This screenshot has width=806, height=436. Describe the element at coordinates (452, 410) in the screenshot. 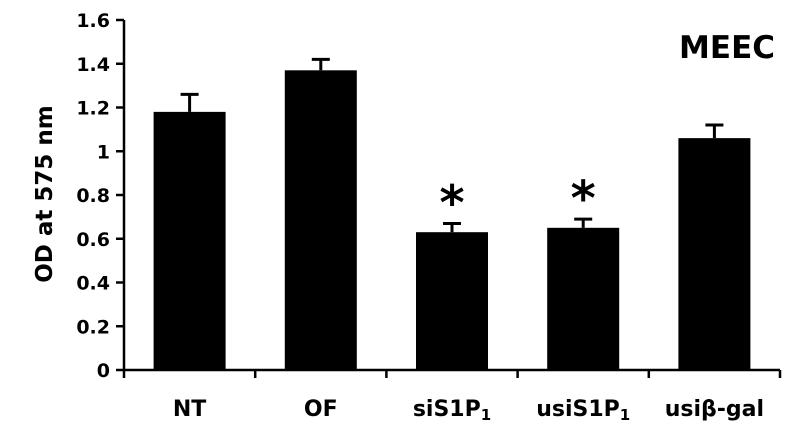

I see `x-category-label: siS1P1` at that location.